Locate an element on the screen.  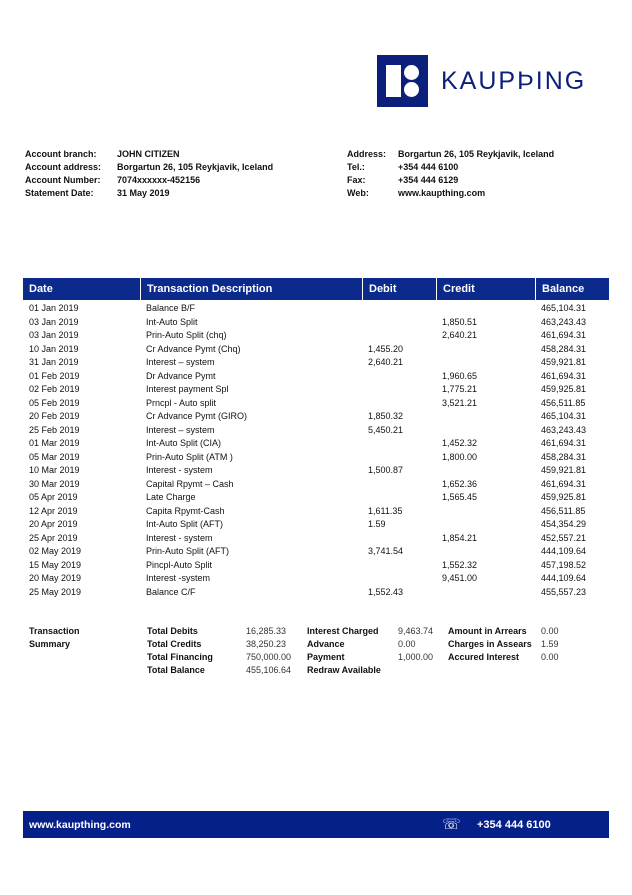
summary-value: 1.59 is located at coordinates (550, 644).